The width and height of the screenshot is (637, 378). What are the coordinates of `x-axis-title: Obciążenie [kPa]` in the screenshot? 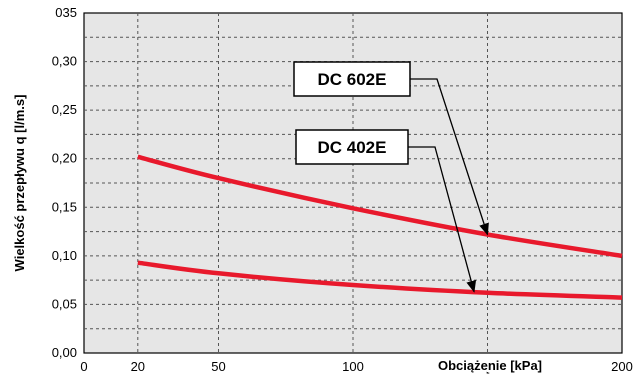 It's located at (490, 365).